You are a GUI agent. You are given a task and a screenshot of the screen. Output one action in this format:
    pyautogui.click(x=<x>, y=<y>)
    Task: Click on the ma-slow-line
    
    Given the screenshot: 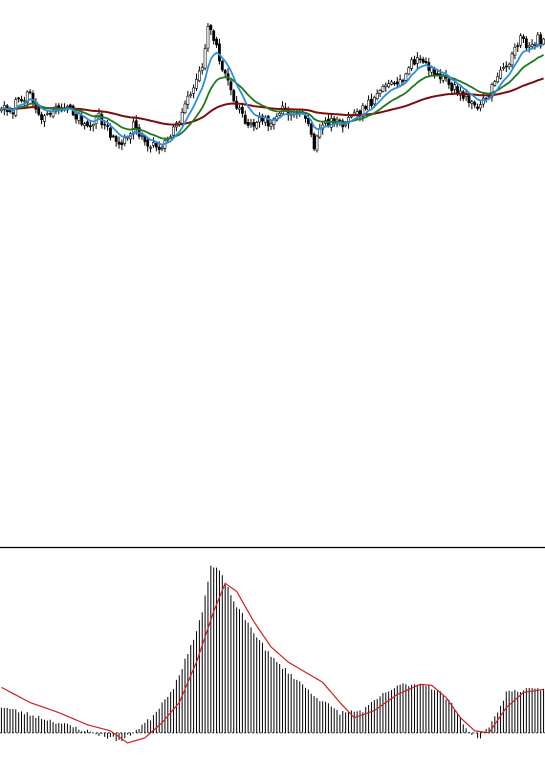 What is the action you would take?
    pyautogui.click(x=272, y=101)
    